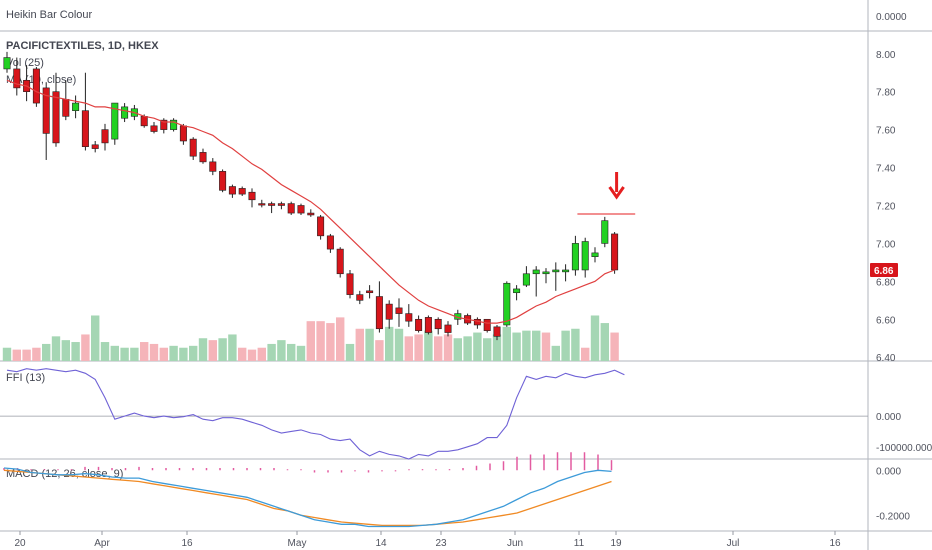 Image resolution: width=932 pixels, height=550 pixels. I want to click on indicator-title: Heikin Bar Colour, so click(49, 15).